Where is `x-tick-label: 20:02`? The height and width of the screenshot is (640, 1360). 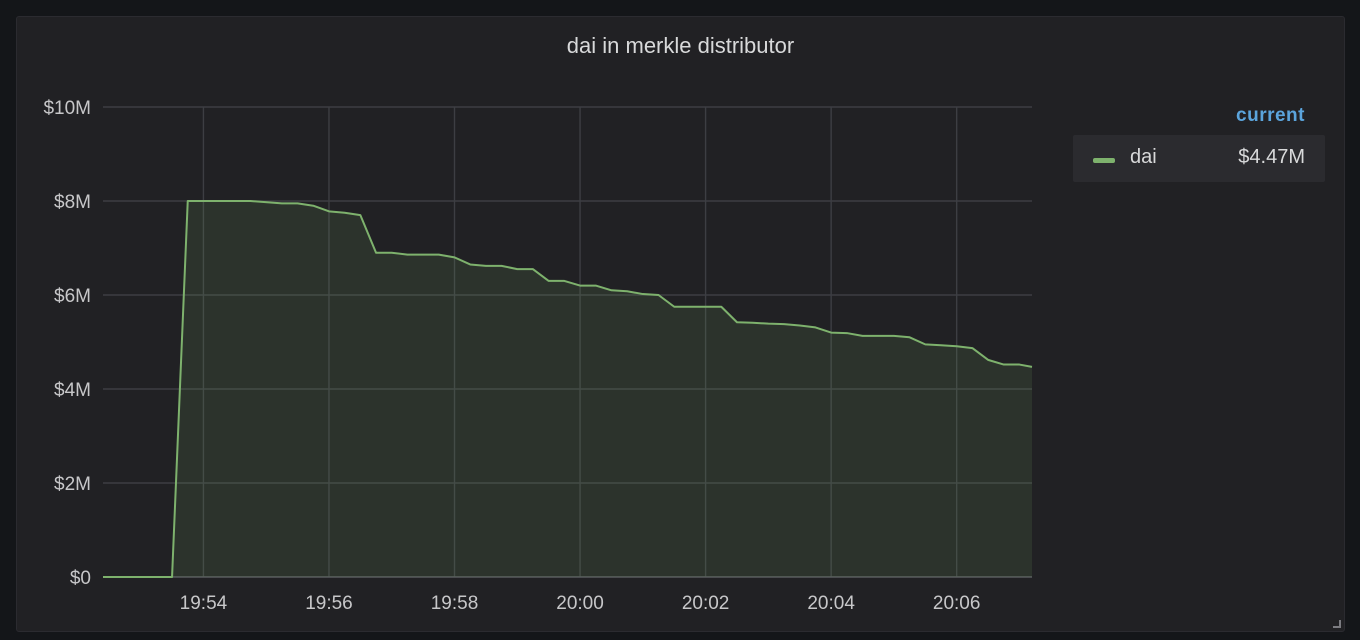 x-tick-label: 20:02 is located at coordinates (706, 603).